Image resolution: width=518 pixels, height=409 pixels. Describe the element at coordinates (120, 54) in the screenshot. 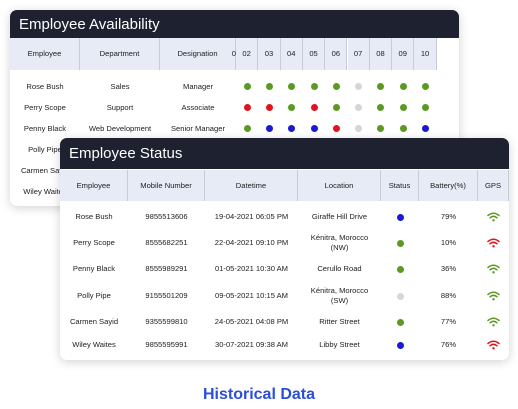

I see `column-header: Department` at that location.